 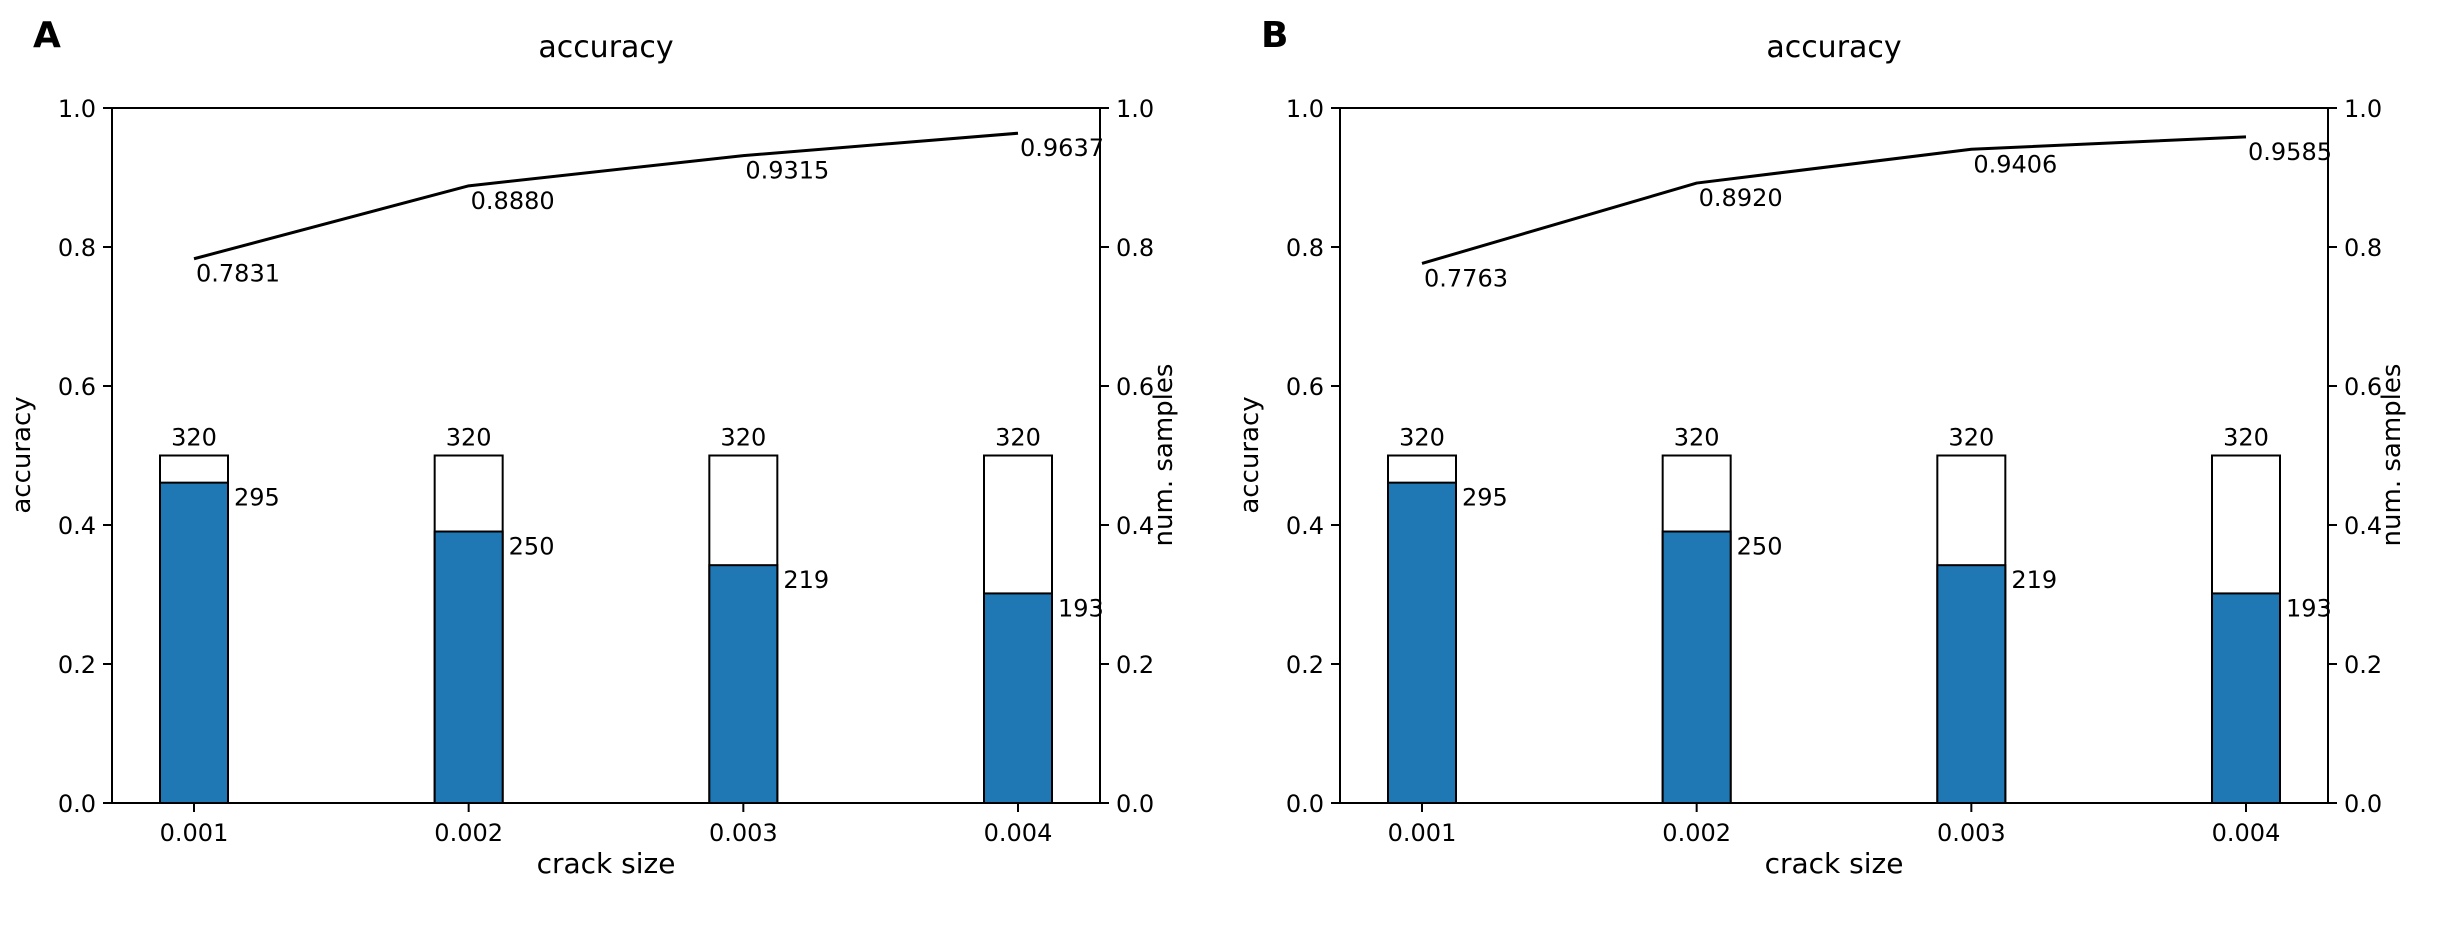 What do you see at coordinates (2290, 152) in the screenshot?
I see `accuracy-point-label: 0.9585` at bounding box center [2290, 152].